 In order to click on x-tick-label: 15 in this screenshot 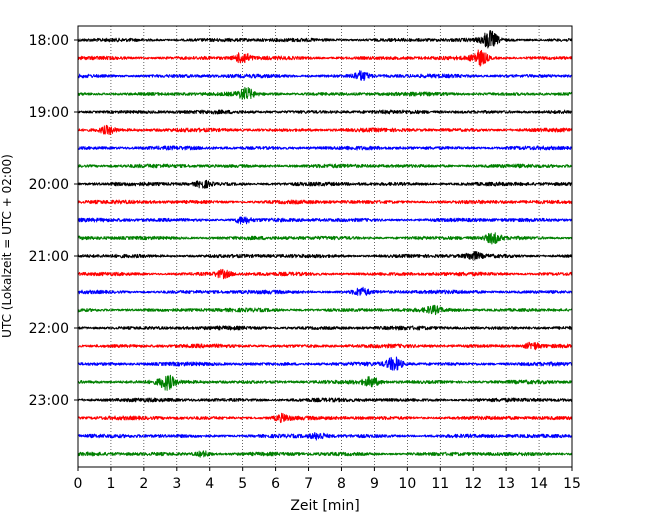, I will do `click(572, 484)`.